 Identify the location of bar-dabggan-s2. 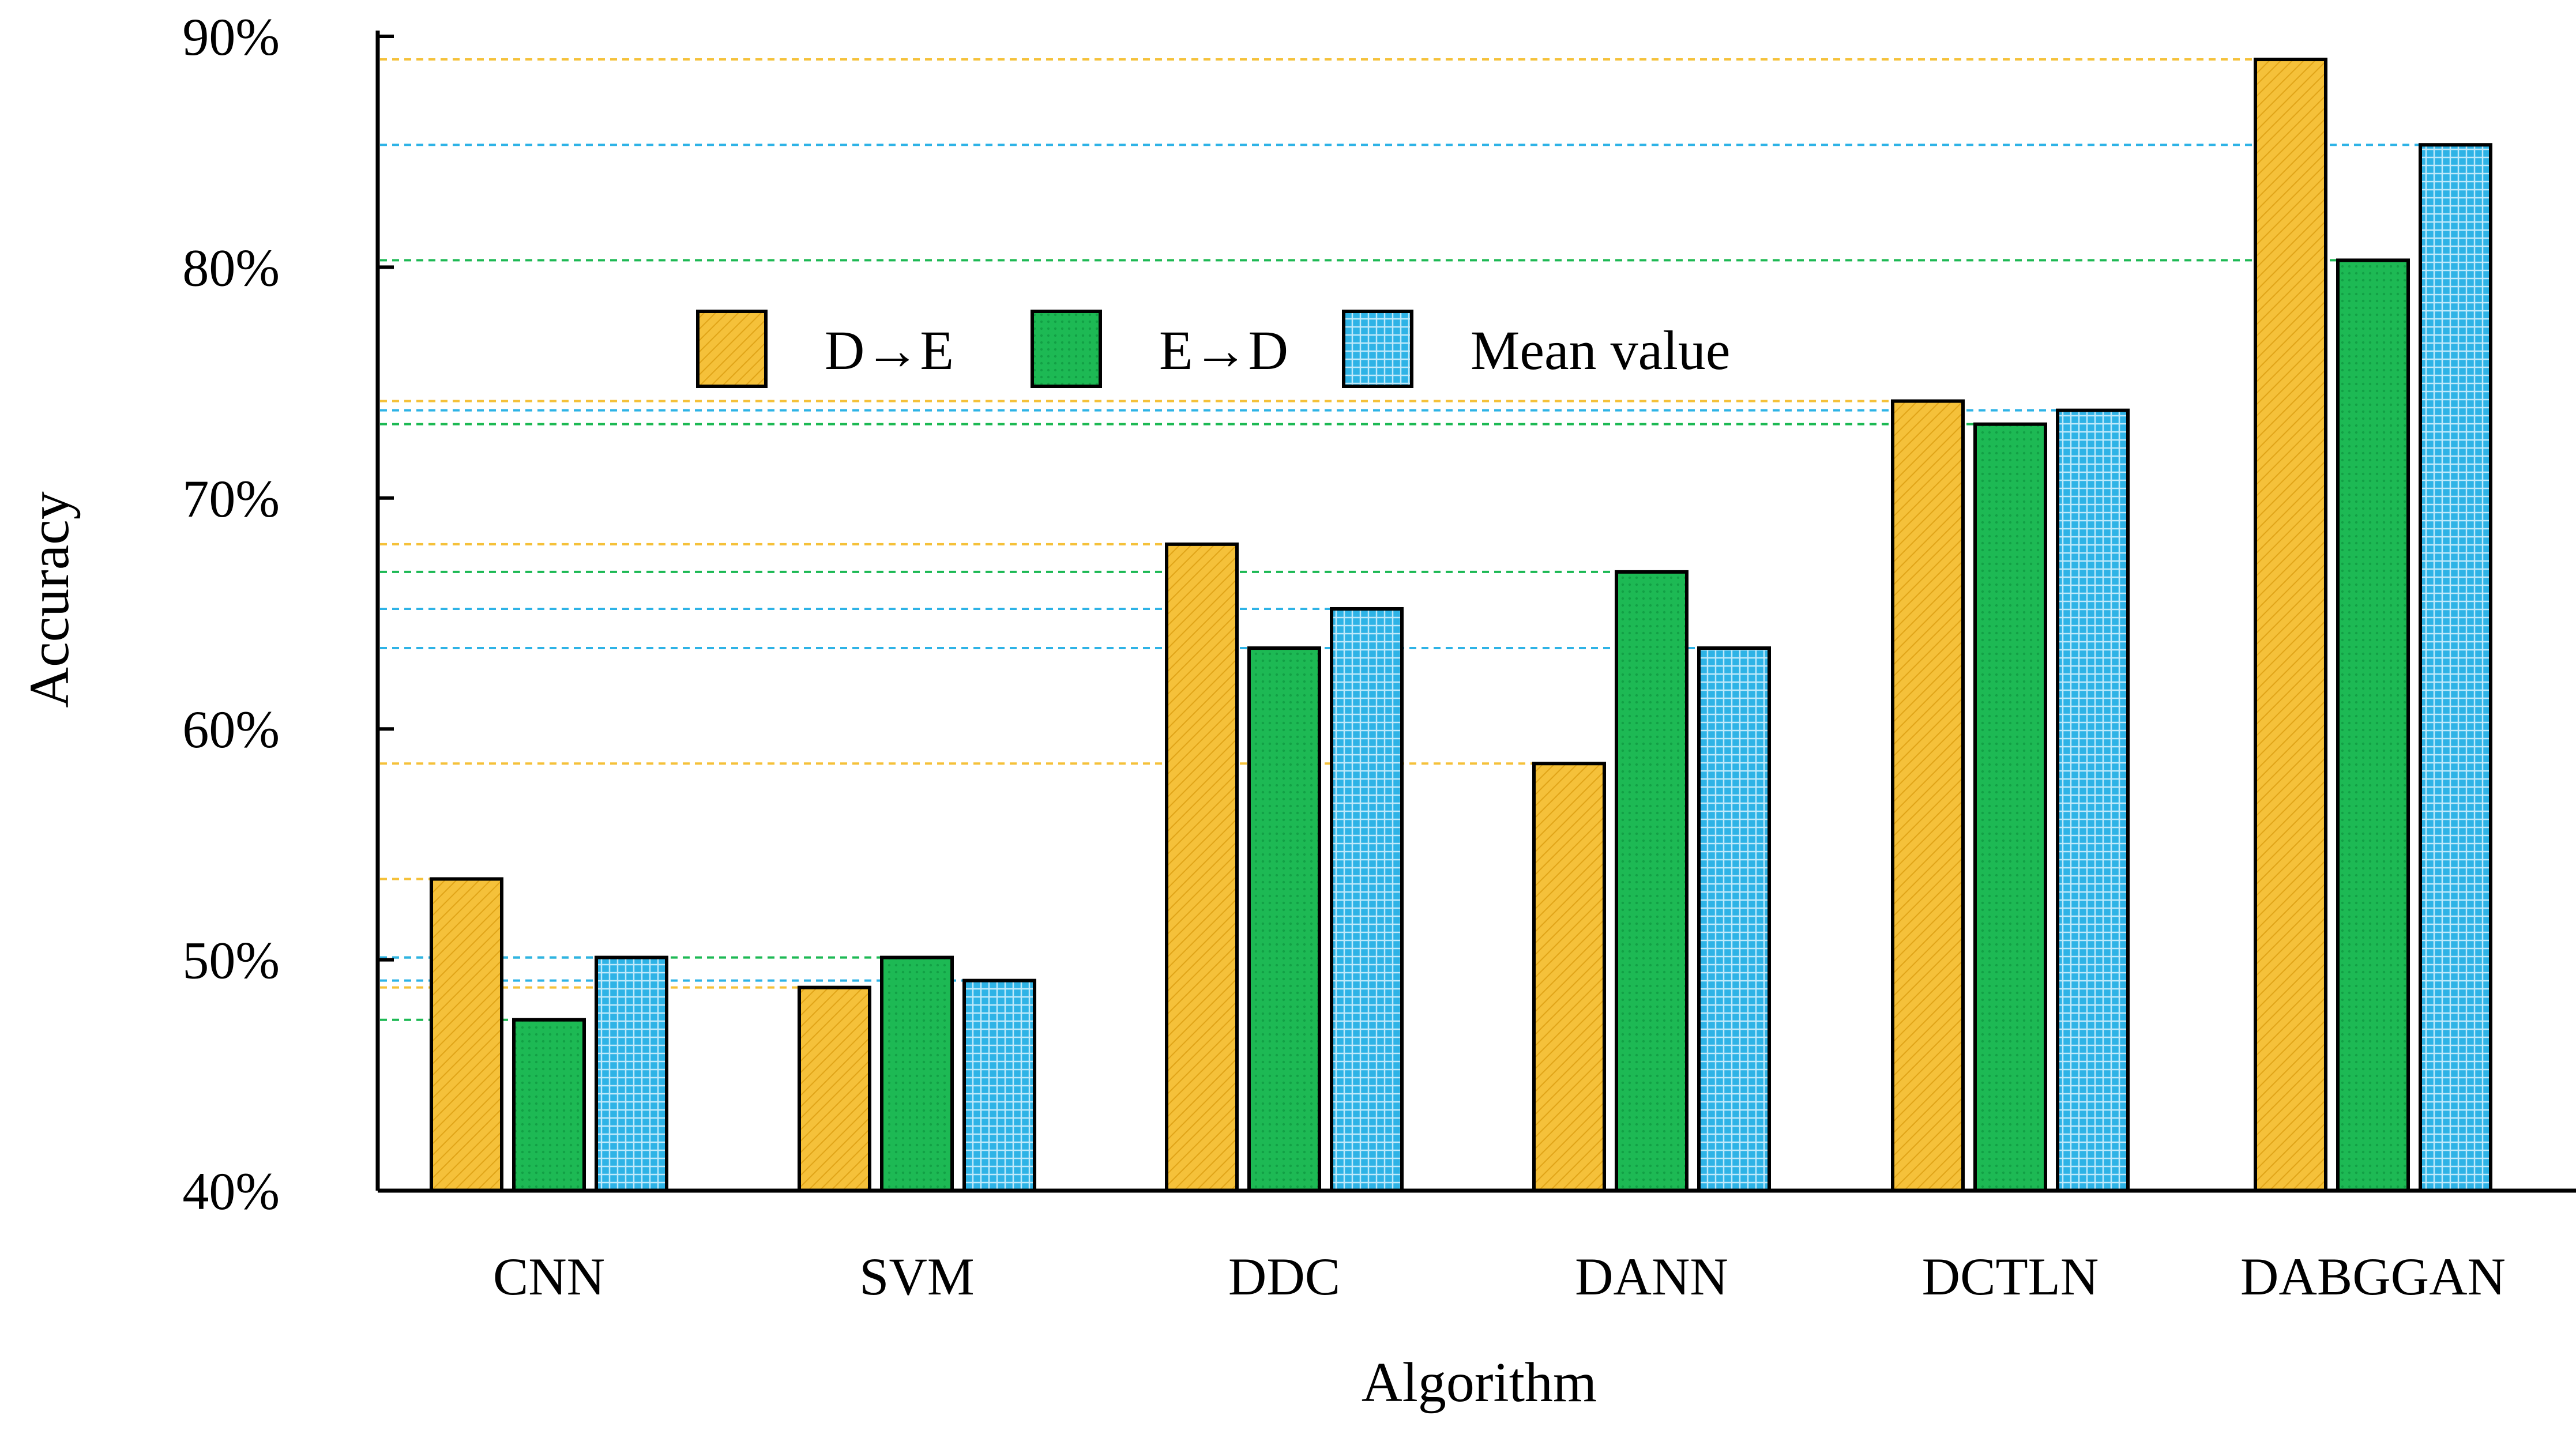
(2455, 668).